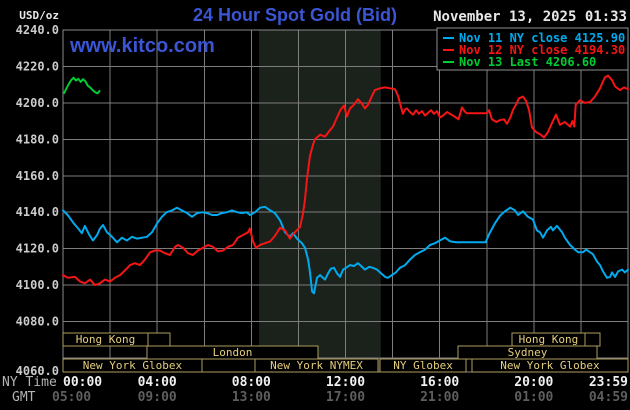 The width and height of the screenshot is (630, 410). I want to click on y-tick-label: 4060.0, so click(37, 371).